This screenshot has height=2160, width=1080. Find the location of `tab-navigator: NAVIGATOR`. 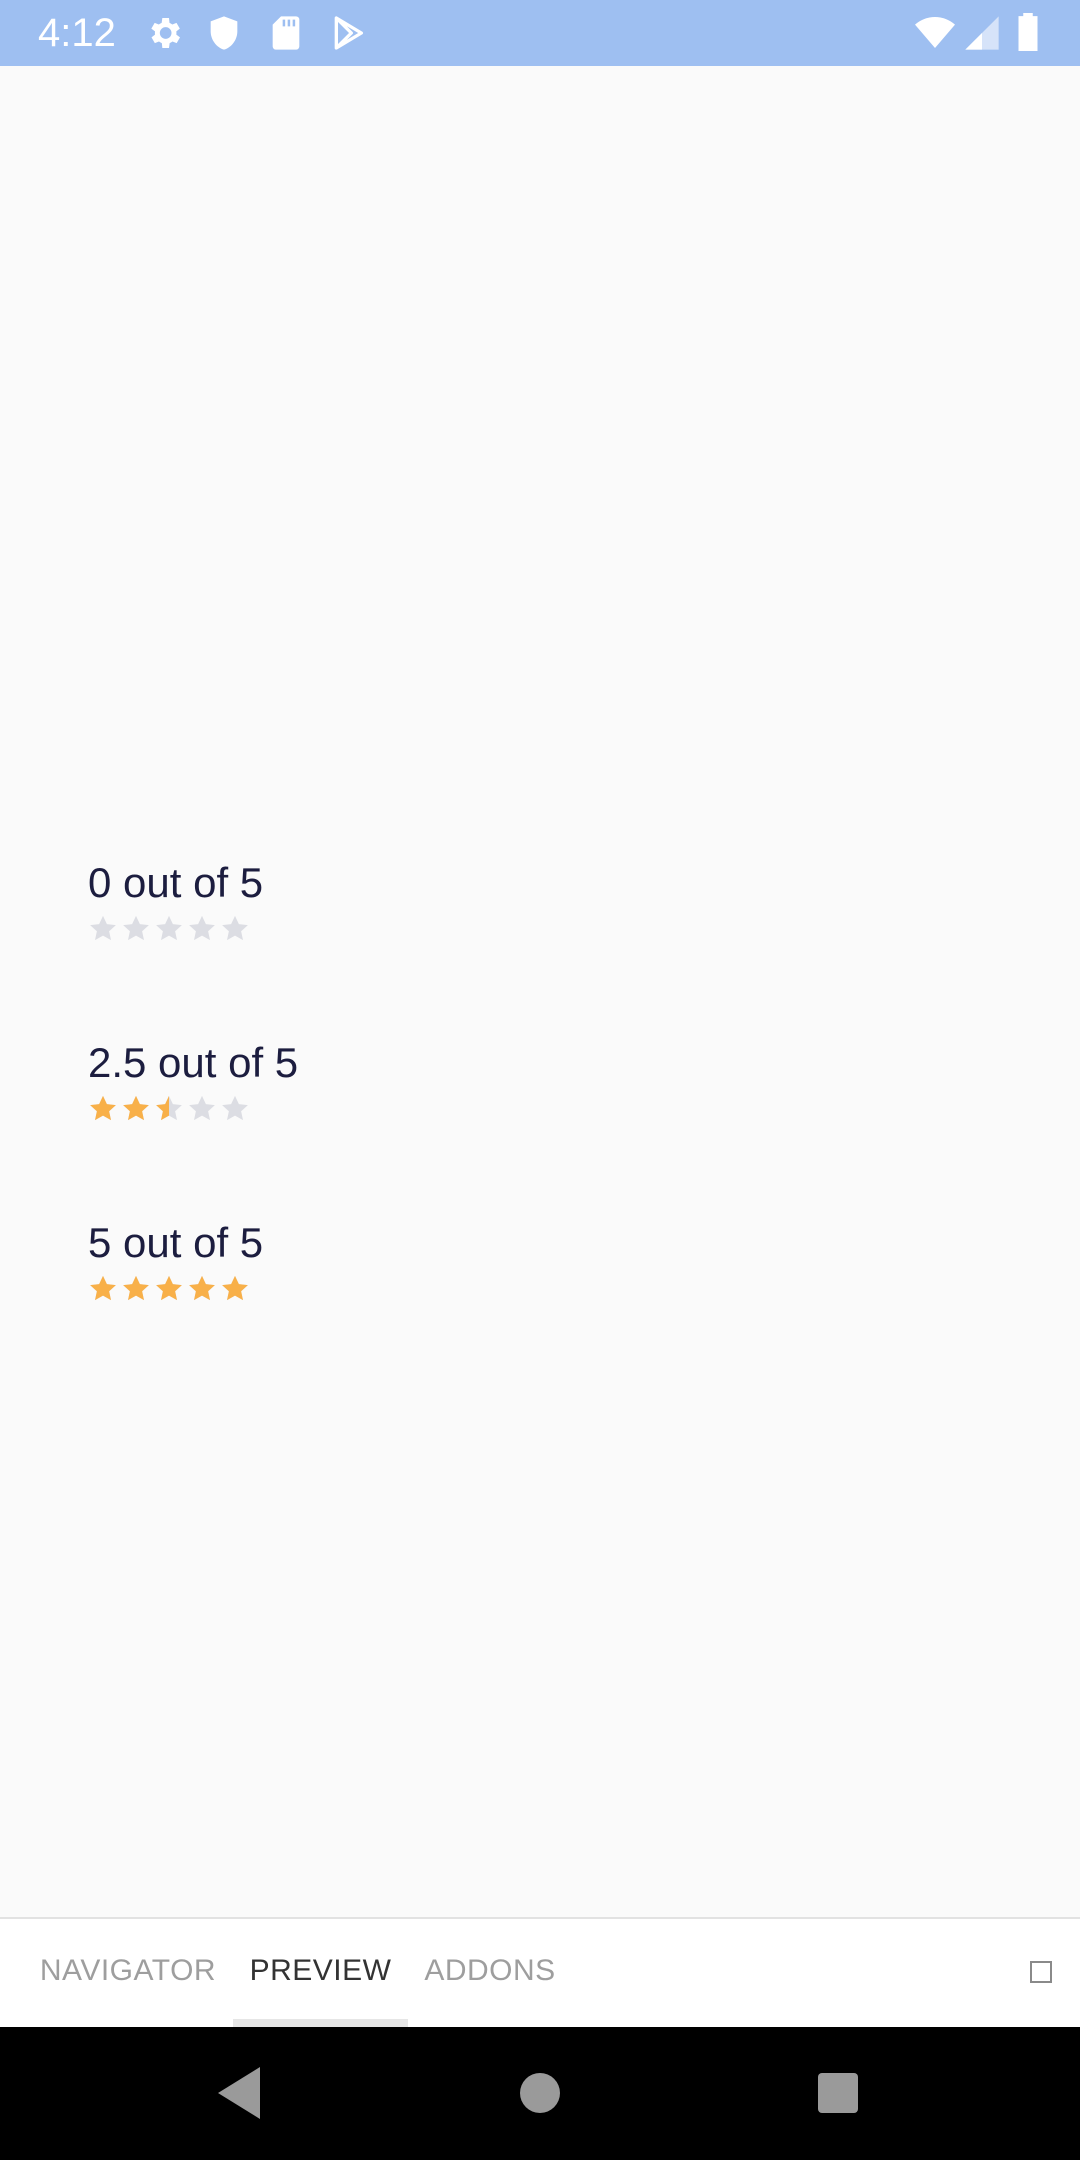

tab-navigator: NAVIGATOR is located at coordinates (128, 1970).